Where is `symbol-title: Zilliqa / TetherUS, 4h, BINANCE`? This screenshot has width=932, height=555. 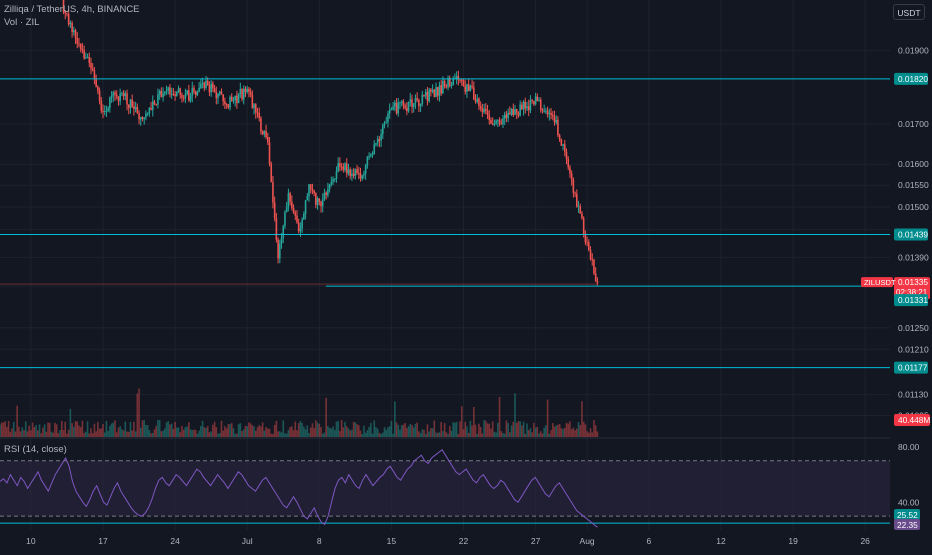
symbol-title: Zilliqa / TetherUS, 4h, BINANCE is located at coordinates (72, 9).